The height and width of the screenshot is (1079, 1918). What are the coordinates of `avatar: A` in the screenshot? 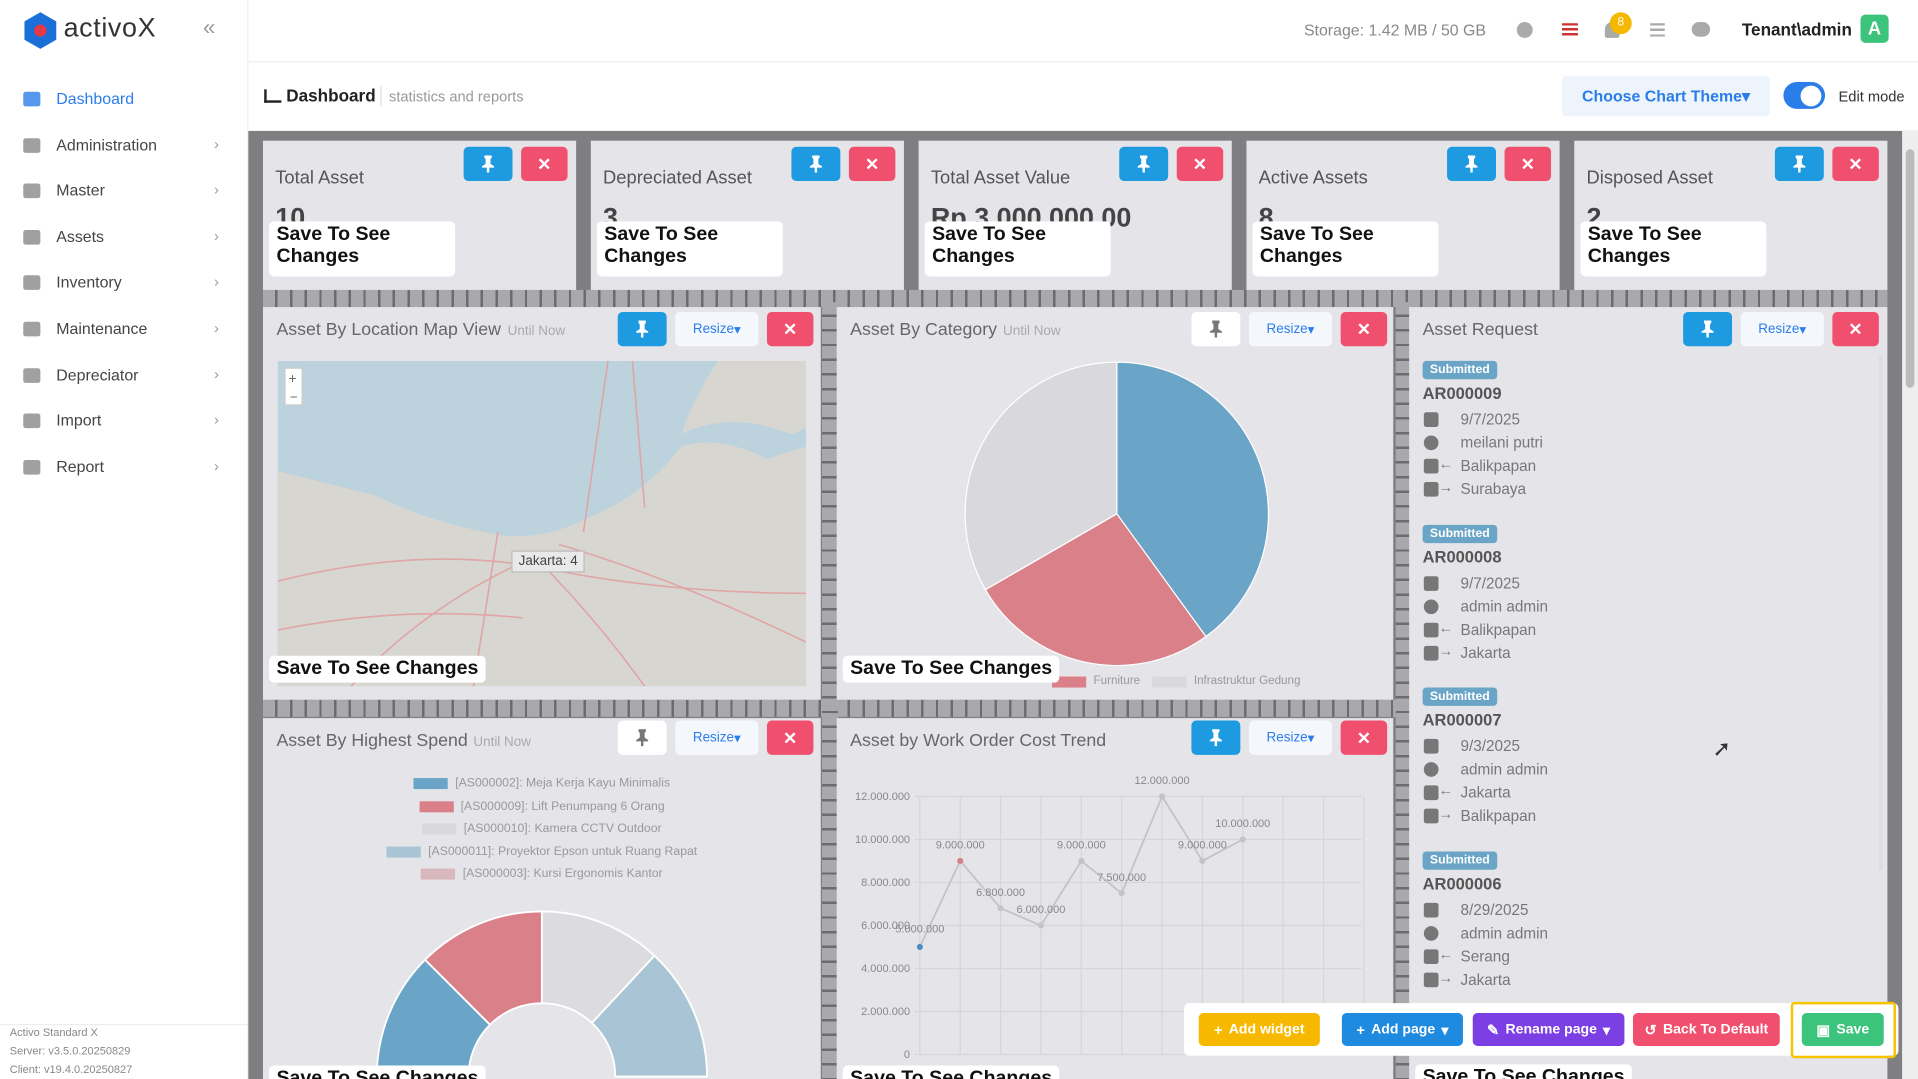 It's located at (1874, 28).